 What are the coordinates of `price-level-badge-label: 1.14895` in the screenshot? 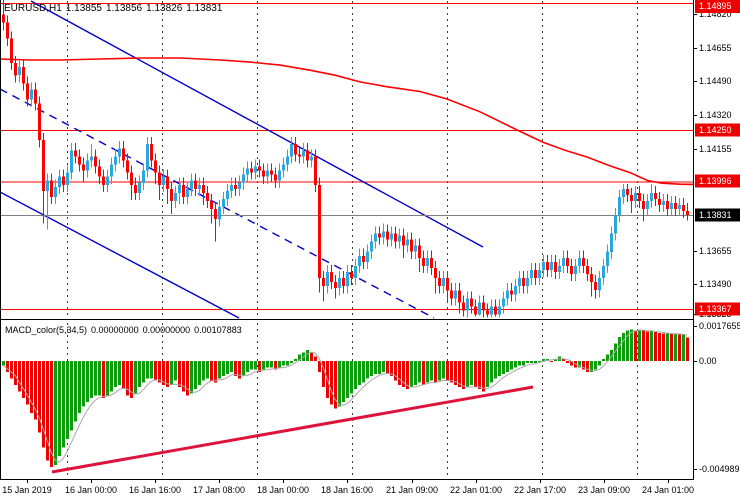 It's located at (715, 6).